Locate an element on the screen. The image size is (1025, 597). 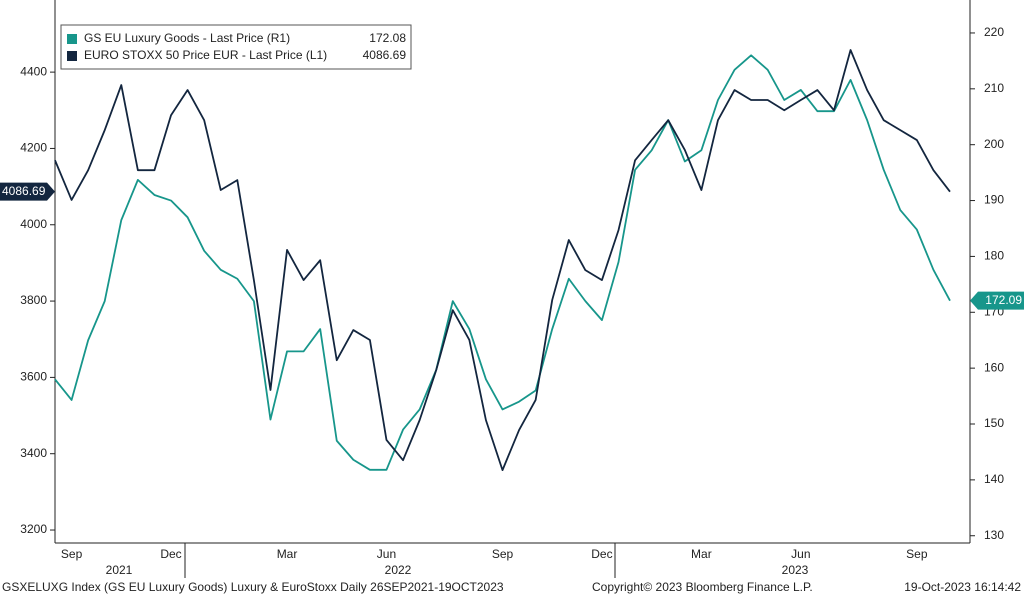
y2-tick-label: 220 is located at coordinates (994, 32).